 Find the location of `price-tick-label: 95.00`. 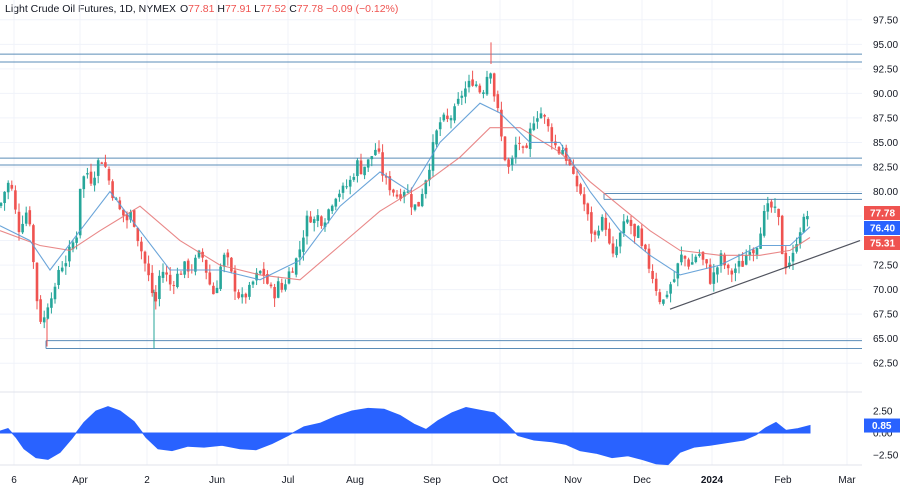

price-tick-label: 95.00 is located at coordinates (885, 45).